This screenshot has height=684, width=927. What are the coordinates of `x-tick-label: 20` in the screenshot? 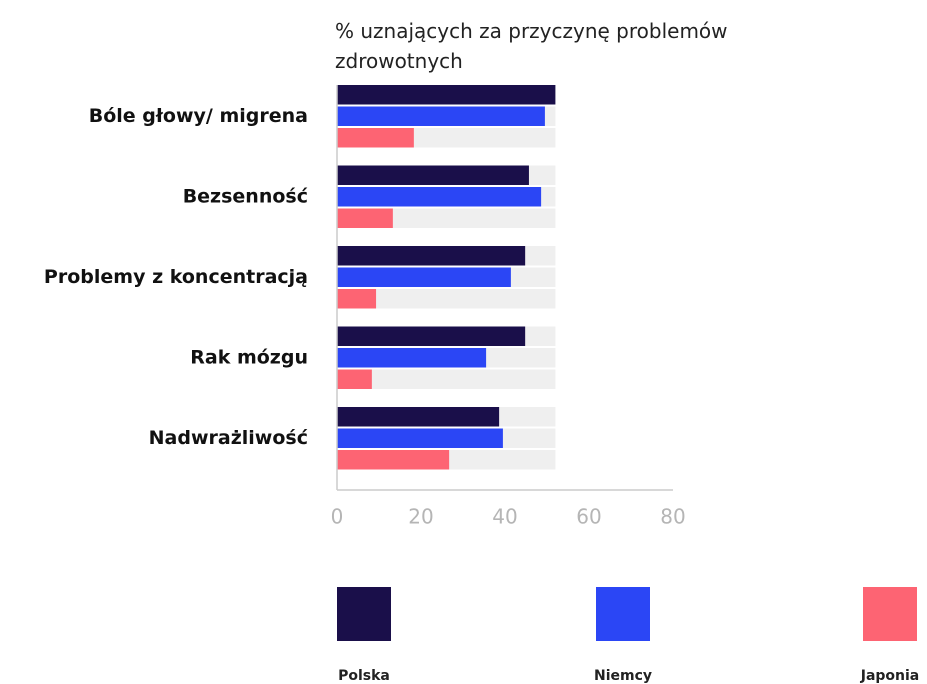 It's located at (420, 517).